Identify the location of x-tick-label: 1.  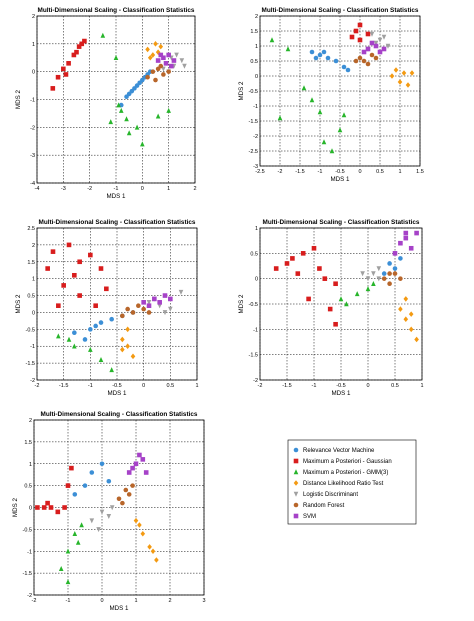
(135, 601).